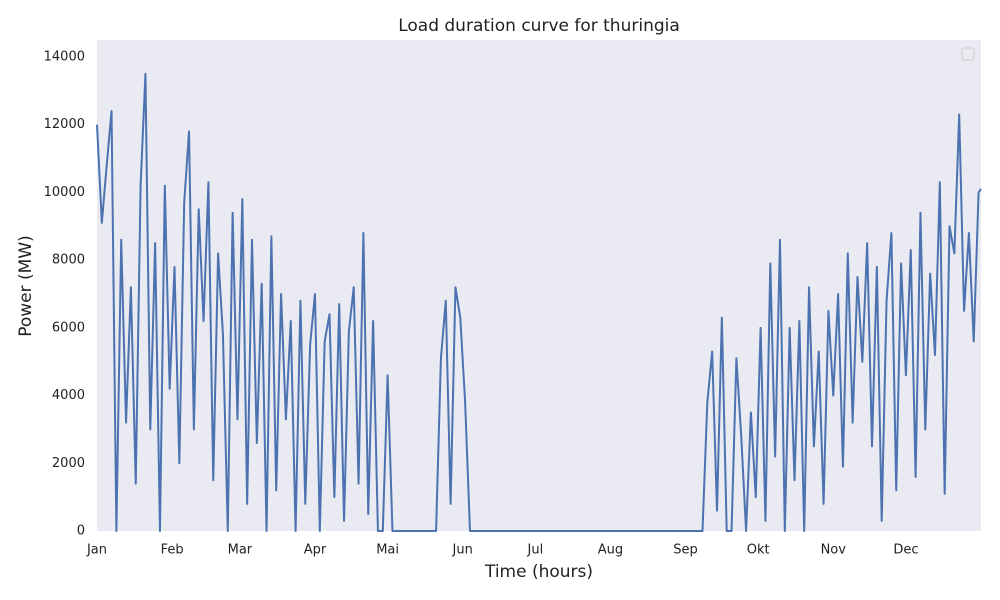  I want to click on x-tick-label: Dec, so click(905, 550).